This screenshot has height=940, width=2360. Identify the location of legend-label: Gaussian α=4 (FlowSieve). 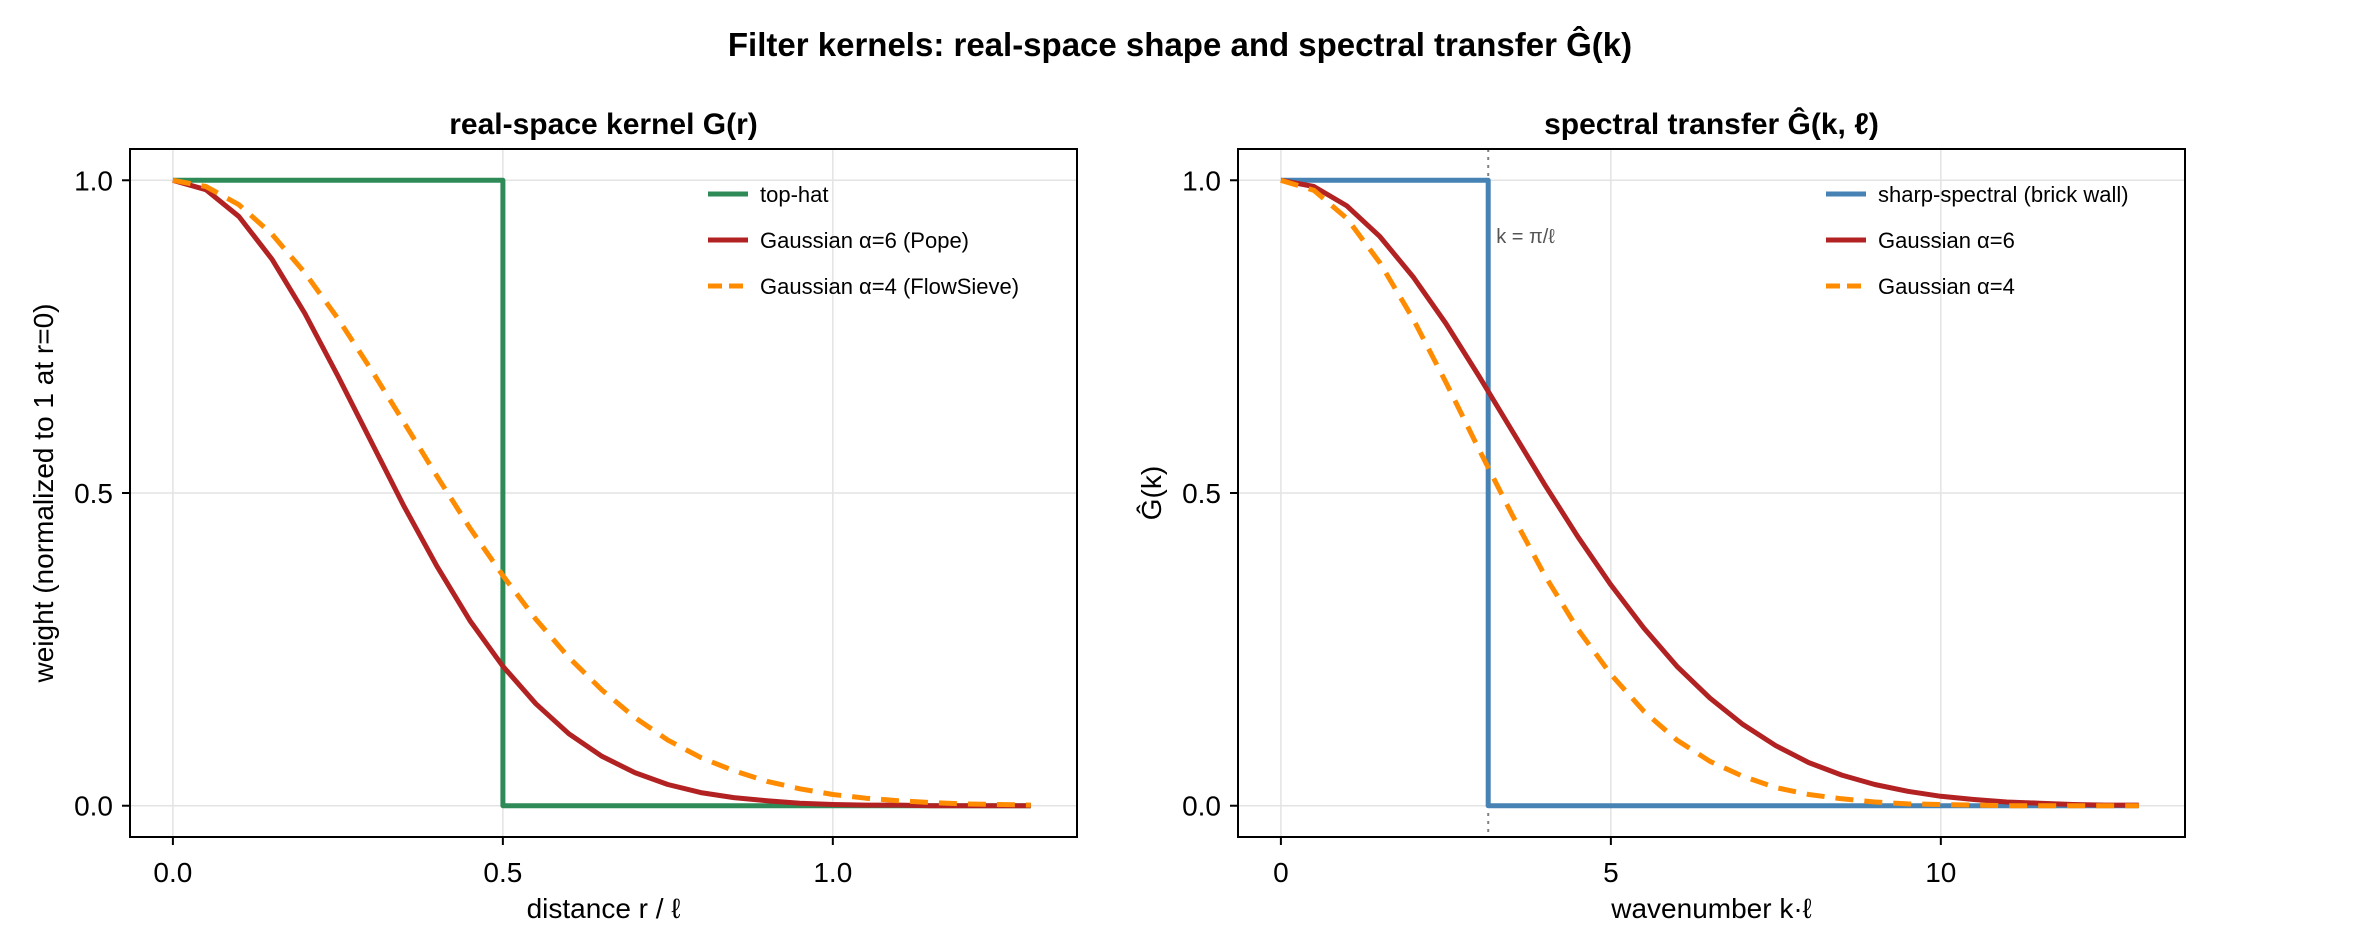
(889, 286).